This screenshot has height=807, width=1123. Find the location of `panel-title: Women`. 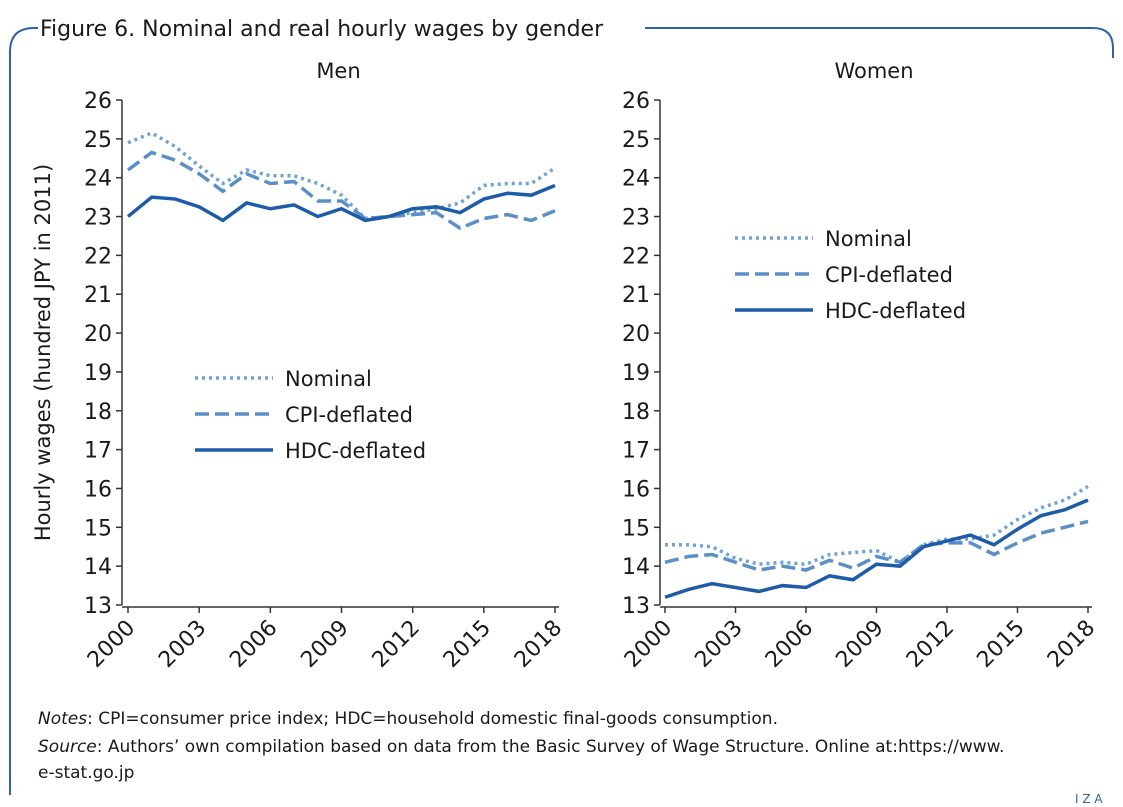

panel-title: Women is located at coordinates (873, 71).